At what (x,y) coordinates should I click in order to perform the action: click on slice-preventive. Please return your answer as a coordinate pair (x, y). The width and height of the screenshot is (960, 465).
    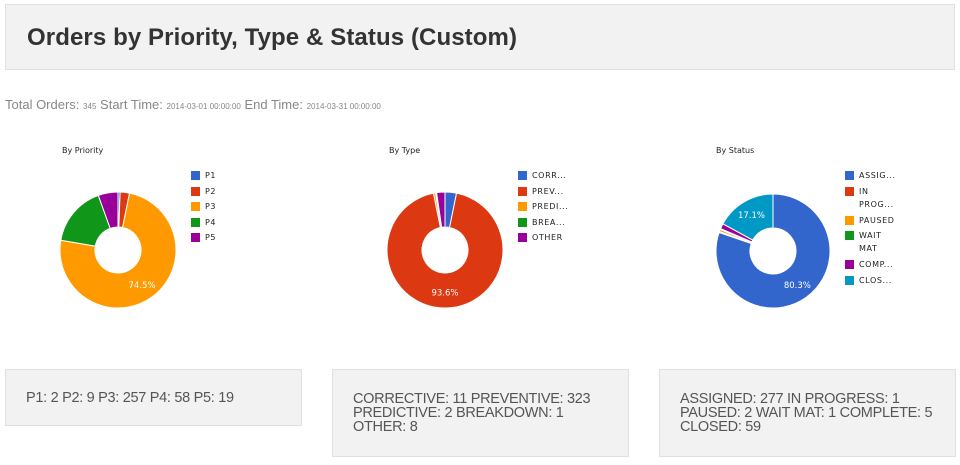
    Looking at the image, I should click on (445, 250).